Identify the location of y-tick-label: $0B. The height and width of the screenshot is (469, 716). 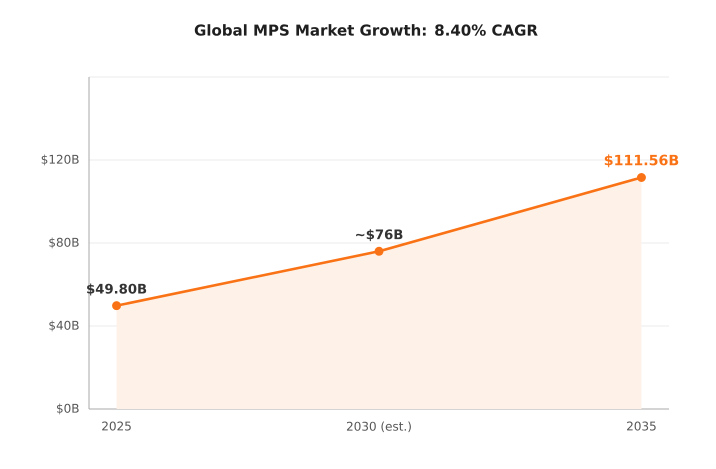
(67, 409).